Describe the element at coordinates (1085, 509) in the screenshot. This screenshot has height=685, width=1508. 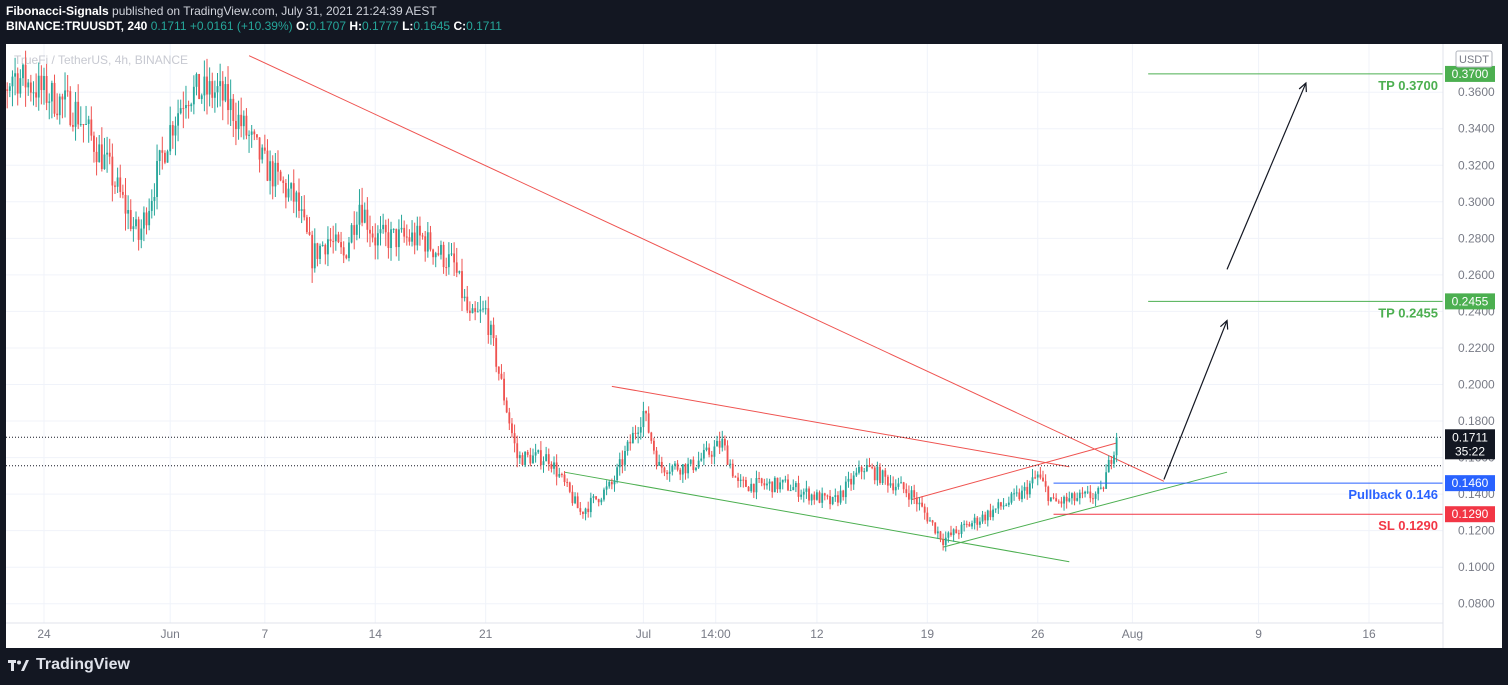
I see `trendline-channel-bottom` at that location.